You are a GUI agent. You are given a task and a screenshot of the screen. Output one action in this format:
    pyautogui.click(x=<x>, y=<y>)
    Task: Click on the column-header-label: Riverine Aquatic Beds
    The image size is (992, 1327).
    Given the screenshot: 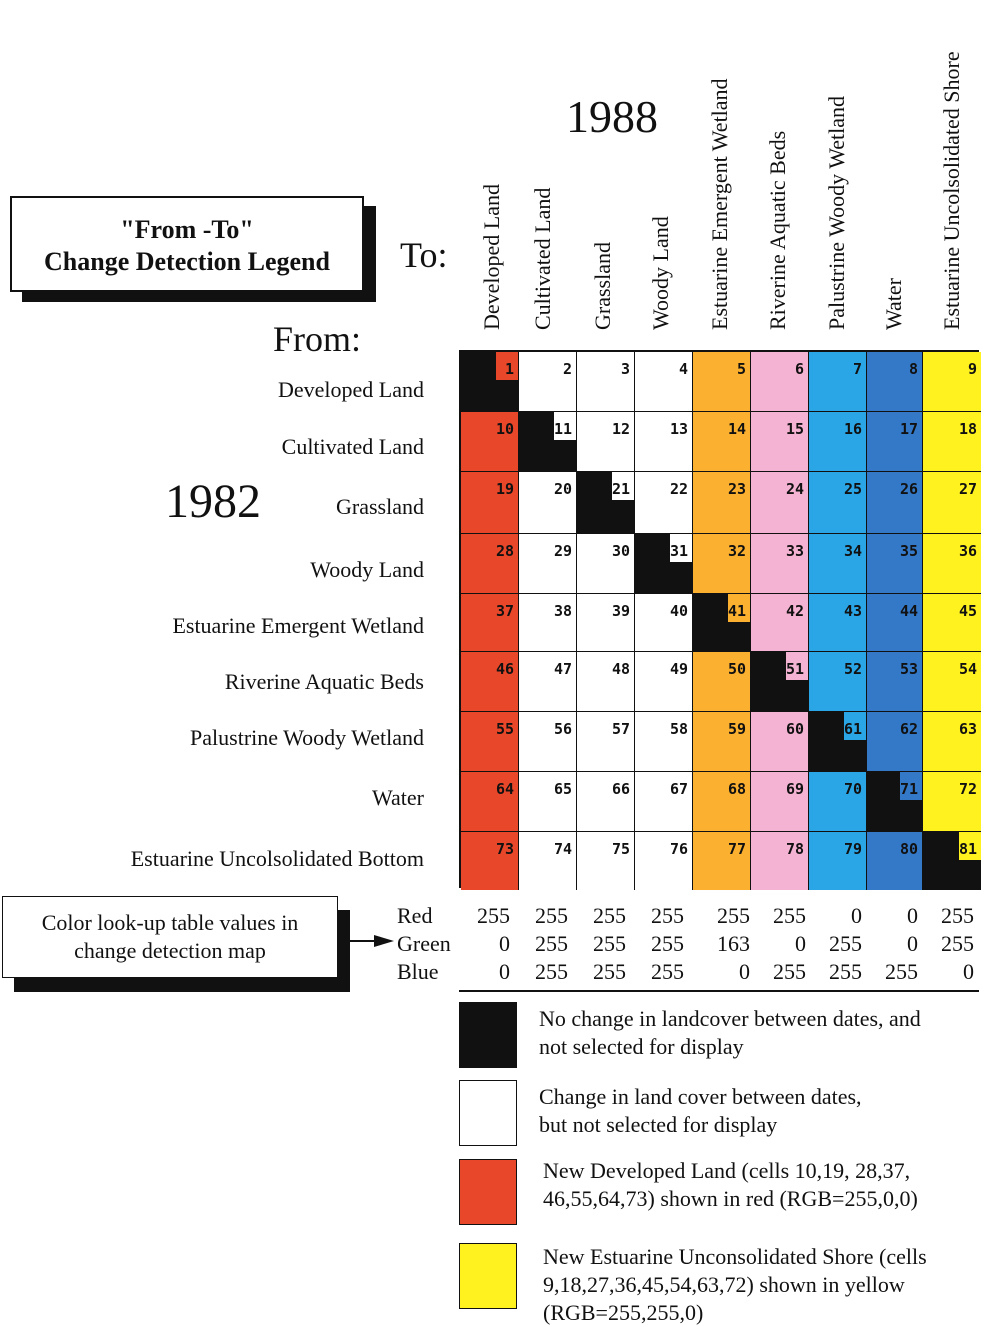 What is the action you would take?
    pyautogui.click(x=777, y=230)
    